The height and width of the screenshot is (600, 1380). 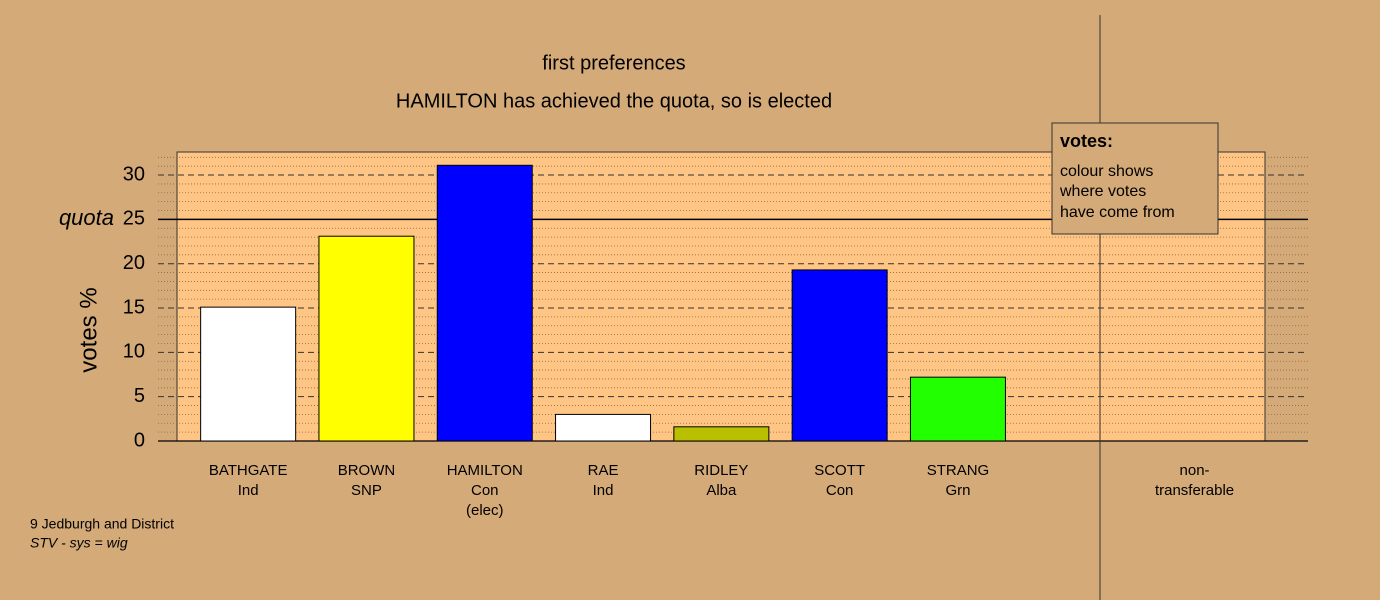 What do you see at coordinates (1194, 490) in the screenshot?
I see `x-tick-label: transferable` at bounding box center [1194, 490].